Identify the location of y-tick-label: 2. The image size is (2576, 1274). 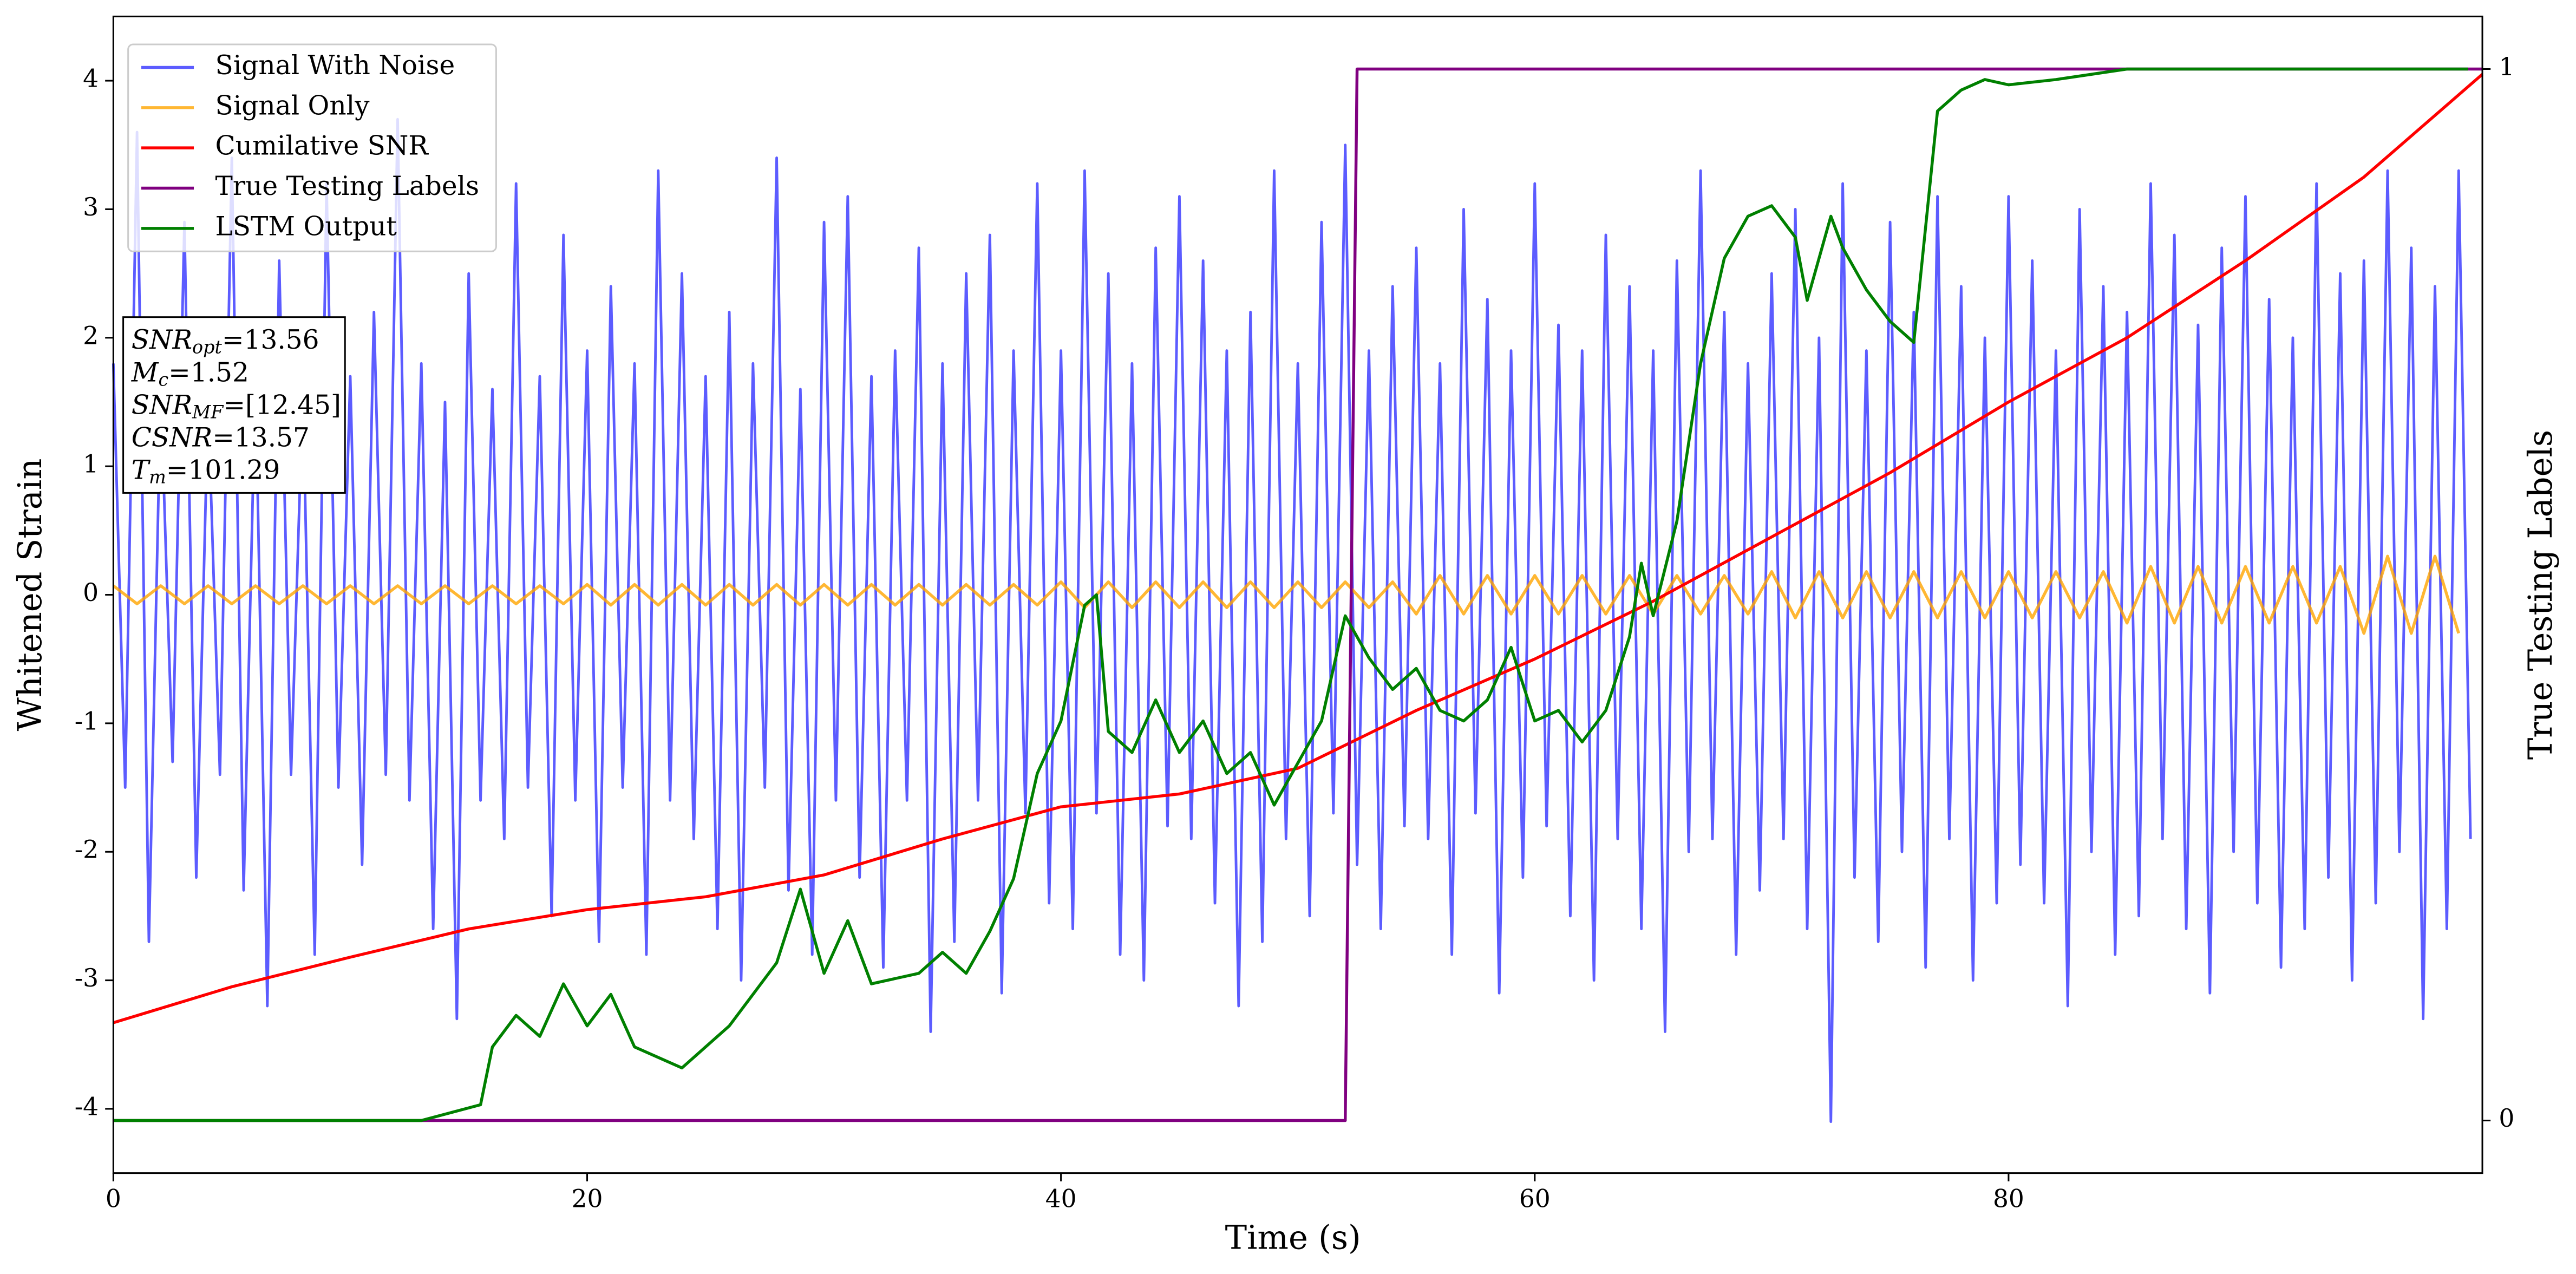
(91, 335).